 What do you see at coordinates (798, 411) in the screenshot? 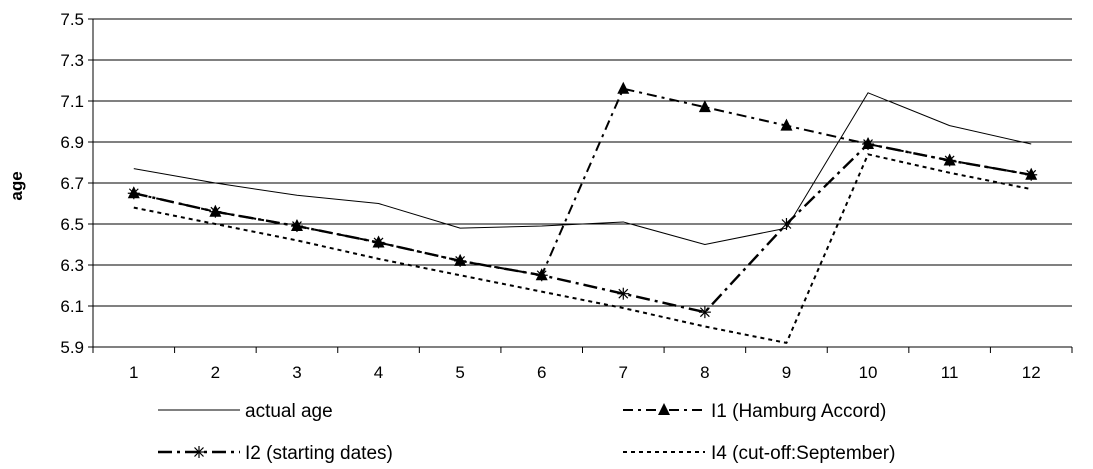
I see `legend-label: I1 (Hamburg Accord)` at bounding box center [798, 411].